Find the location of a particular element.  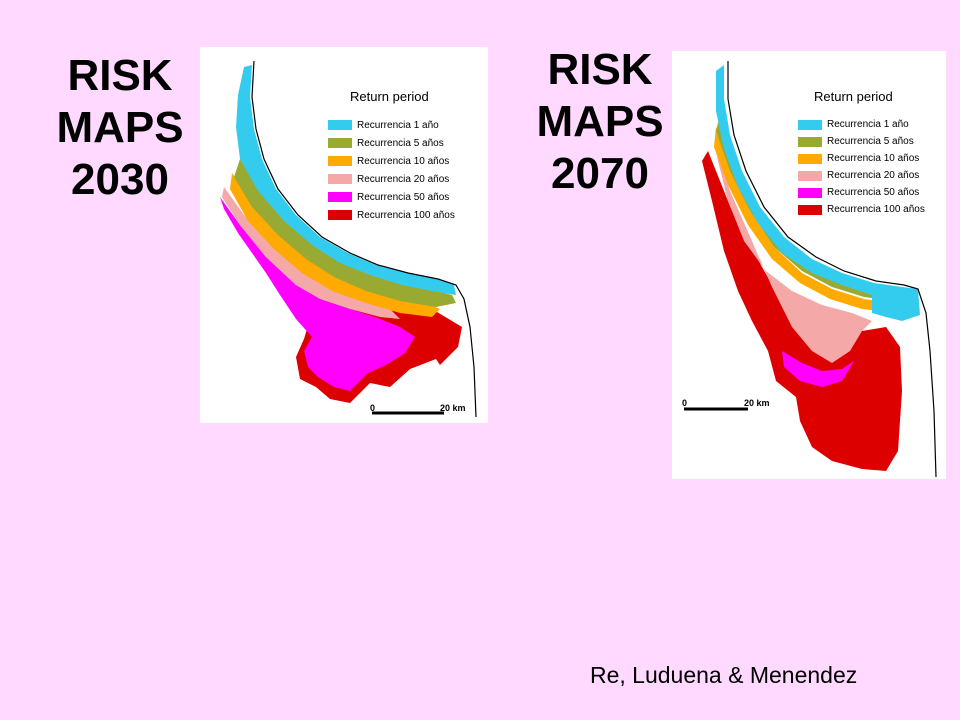

title-line: 2070 is located at coordinates (600, 173).